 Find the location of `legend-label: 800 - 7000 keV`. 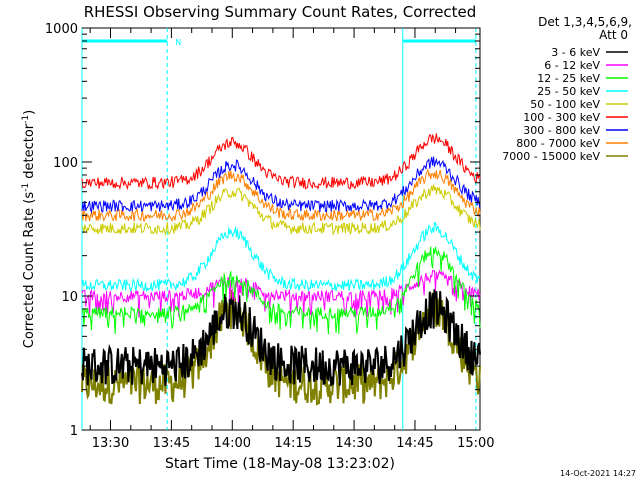

legend-label: 800 - 7000 keV is located at coordinates (558, 143).